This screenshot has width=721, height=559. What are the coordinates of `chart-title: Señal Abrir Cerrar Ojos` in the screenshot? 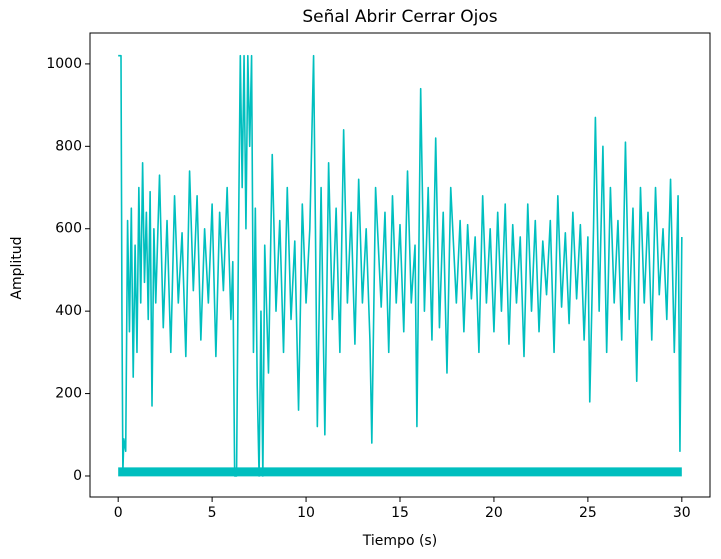 It's located at (399, 17).